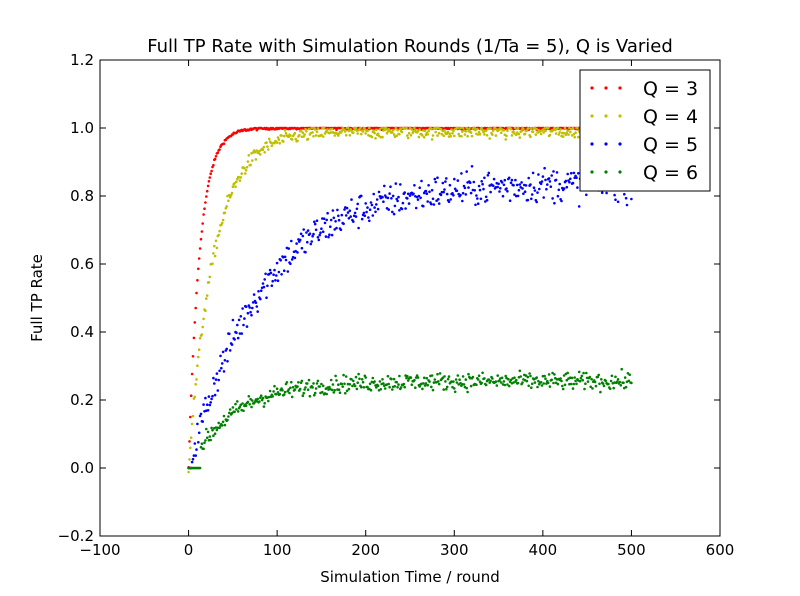  I want to click on y-tick-label: 0.8, so click(82, 196).